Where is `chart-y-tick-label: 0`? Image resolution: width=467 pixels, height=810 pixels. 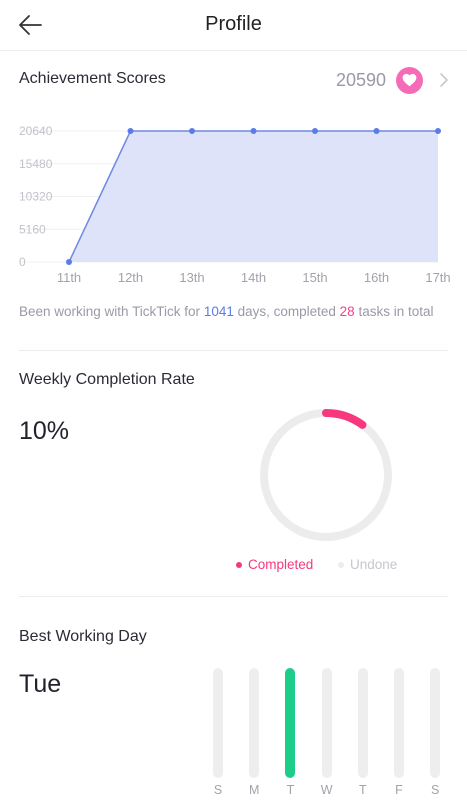
chart-y-tick-label: 0 is located at coordinates (22, 262).